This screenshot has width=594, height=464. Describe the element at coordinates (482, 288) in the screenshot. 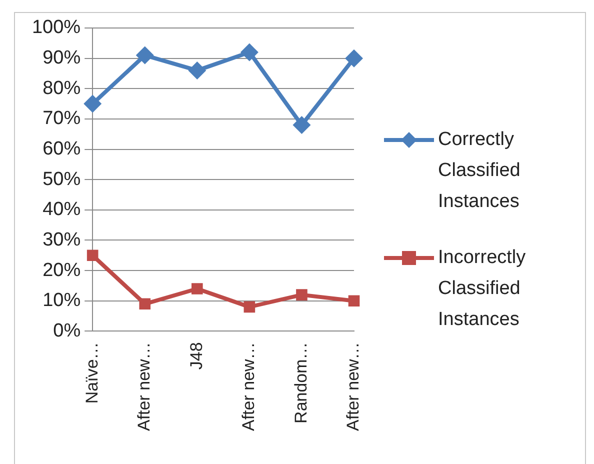

I see `legend-label: Incorrectly Classified Instances` at that location.